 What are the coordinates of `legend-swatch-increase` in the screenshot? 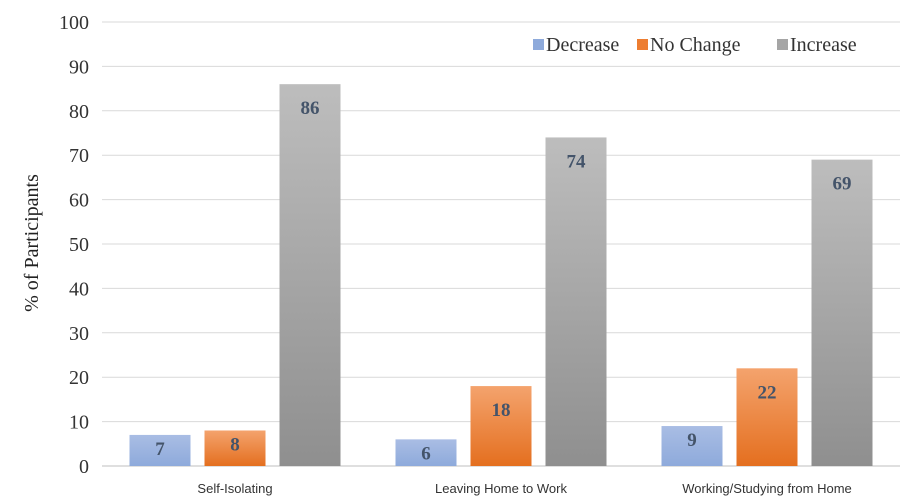 It's located at (782, 44).